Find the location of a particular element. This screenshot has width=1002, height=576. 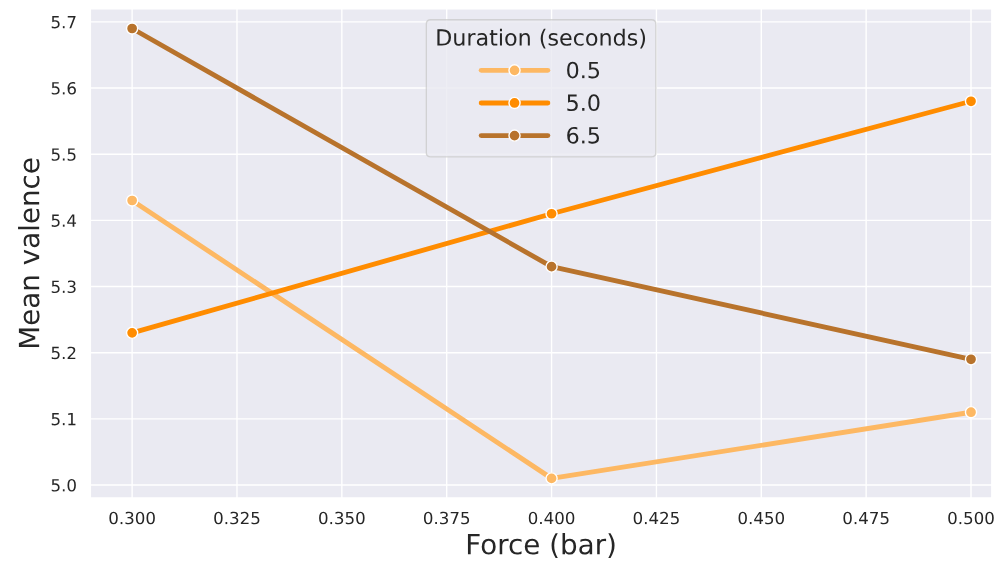

legend-label: 6.5 is located at coordinates (583, 135).